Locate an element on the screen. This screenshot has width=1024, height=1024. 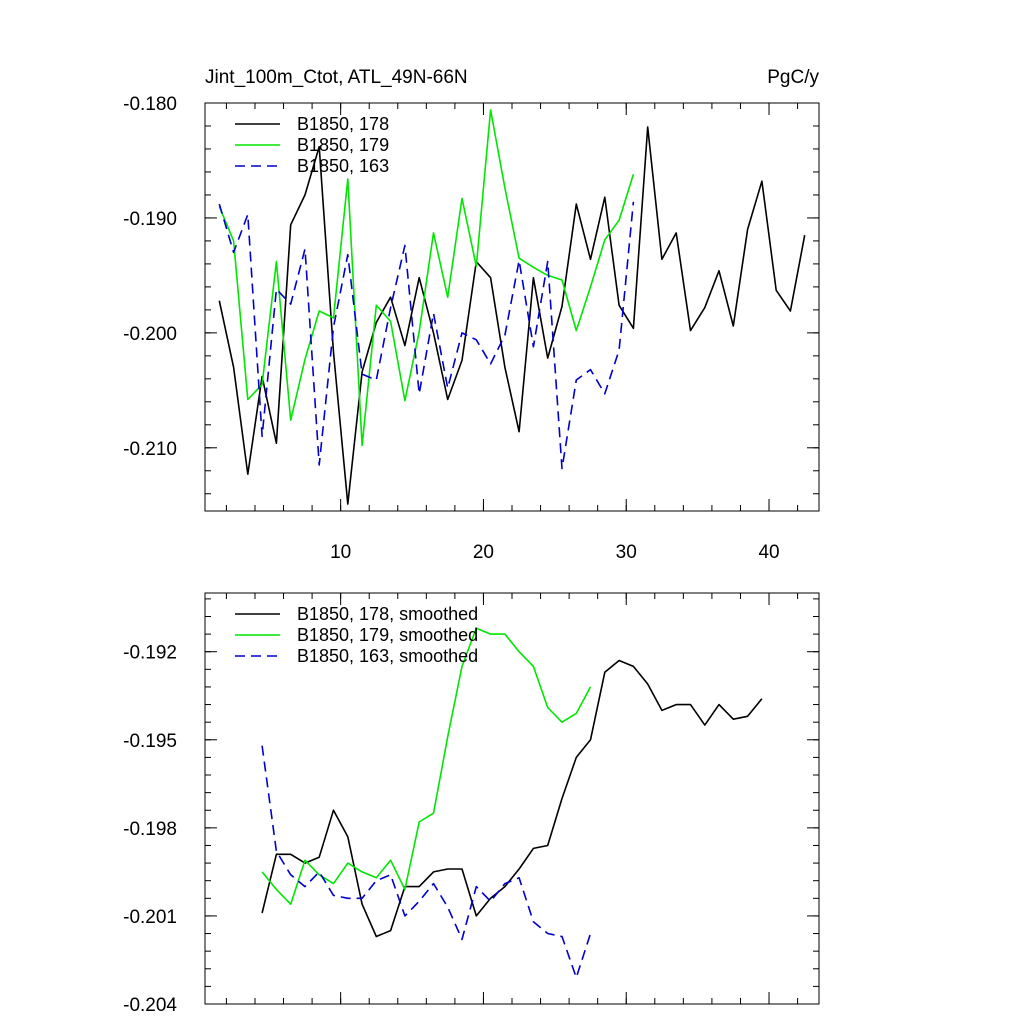
y-tick-label: -0.192 is located at coordinates (150, 653).